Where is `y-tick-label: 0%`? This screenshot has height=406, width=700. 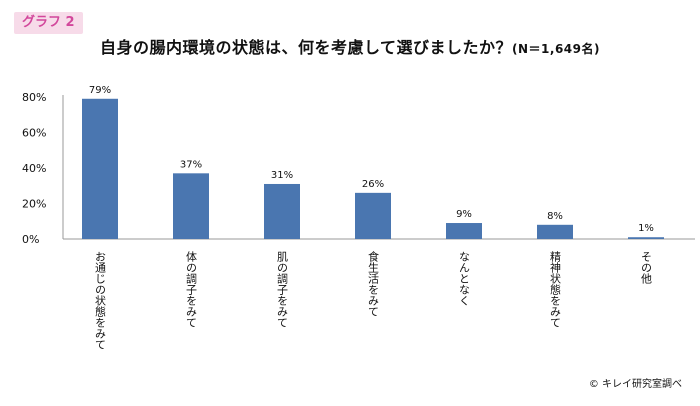 y-tick-label: 0% is located at coordinates (30, 239).